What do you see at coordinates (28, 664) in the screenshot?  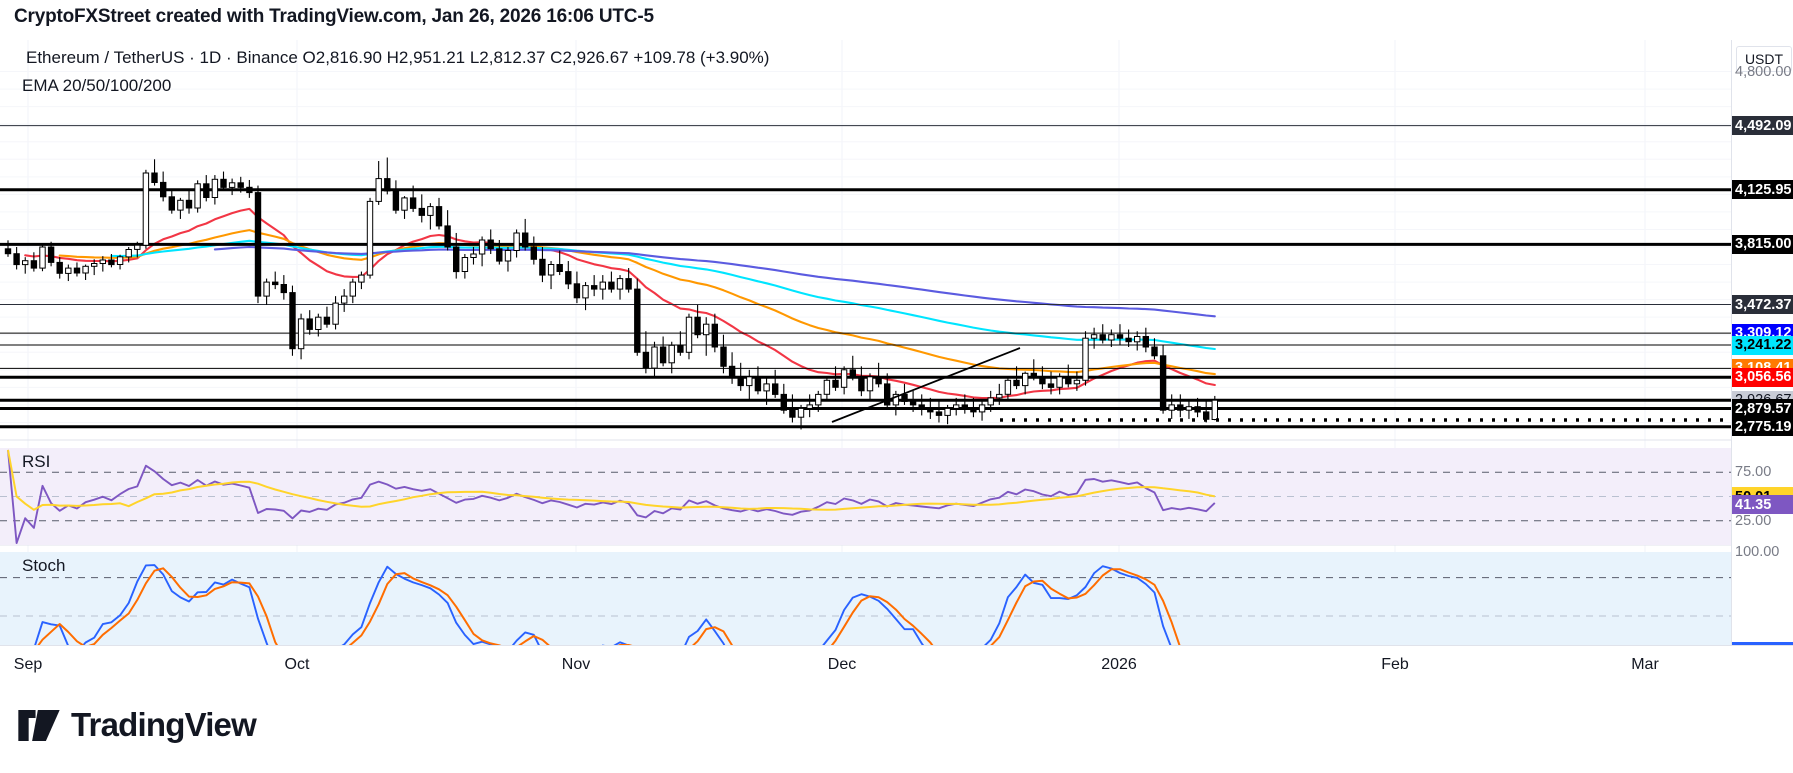 I see `time-axis-label: Sep` at bounding box center [28, 664].